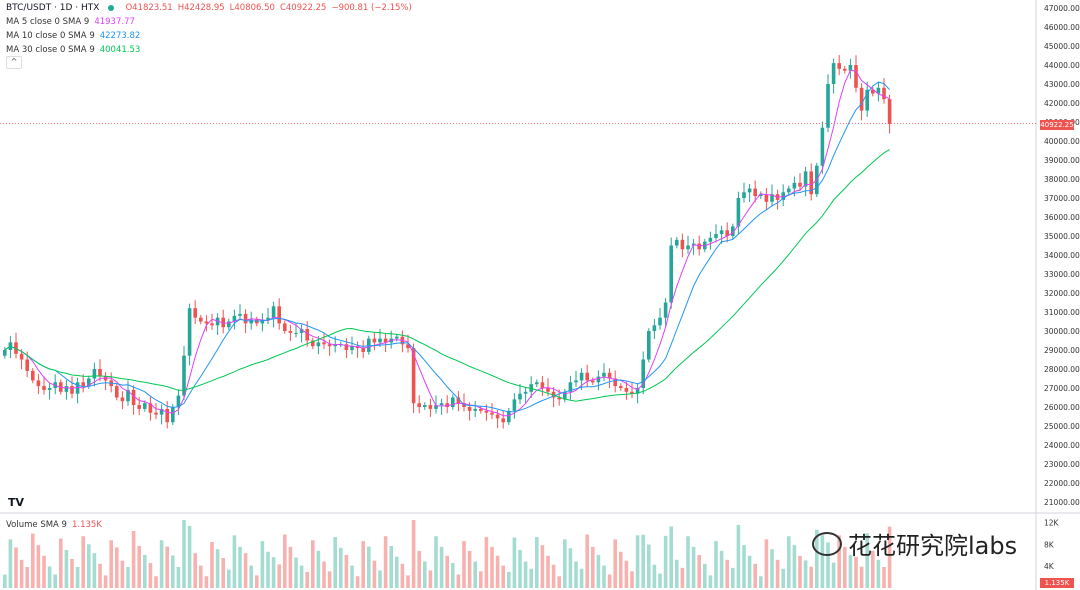  What do you see at coordinates (120, 50) in the screenshot?
I see `indicator-value: 40041.53` at bounding box center [120, 50].